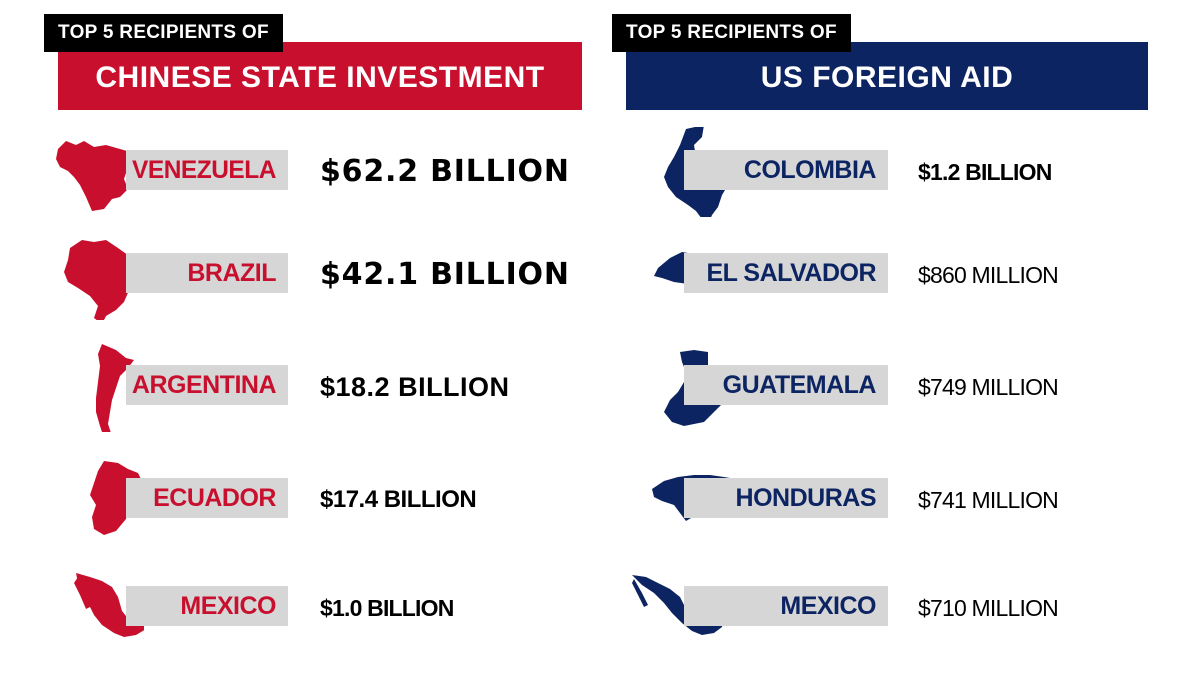  I want to click on amount-value: $18.2 BILLION, so click(415, 387).